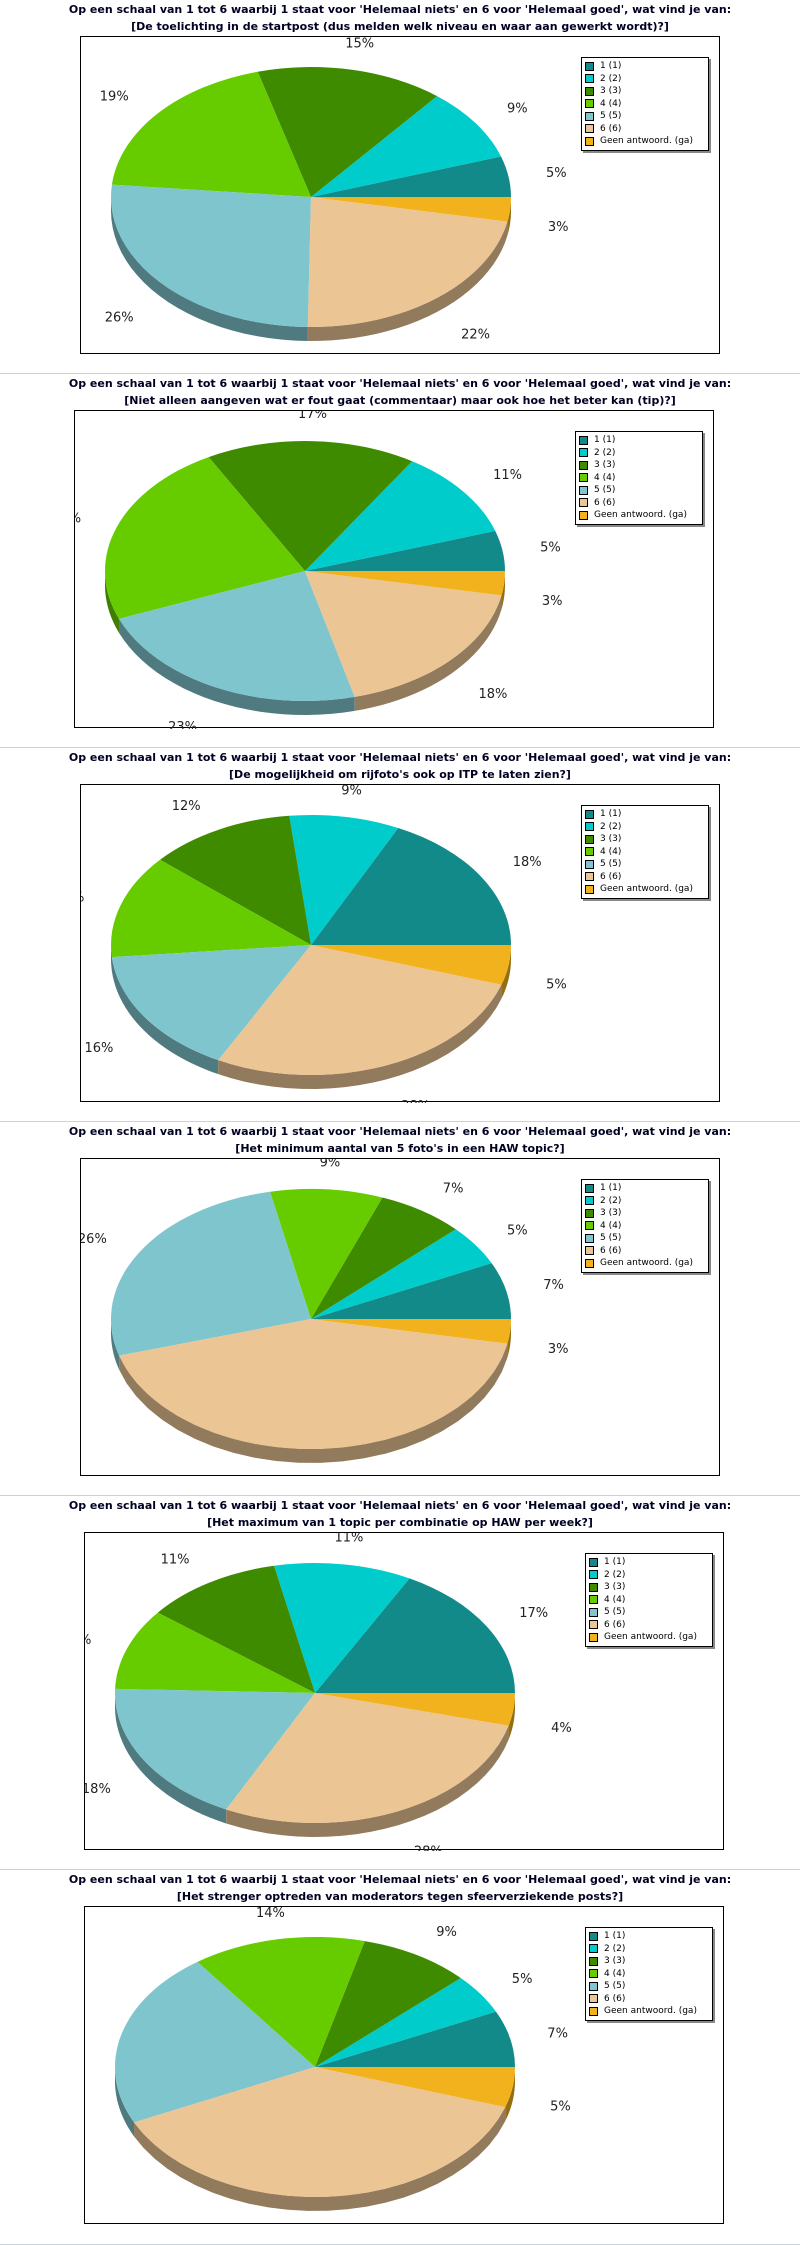 The width and height of the screenshot is (800, 2245). I want to click on pie-slice-label: 17%, so click(312, 416).